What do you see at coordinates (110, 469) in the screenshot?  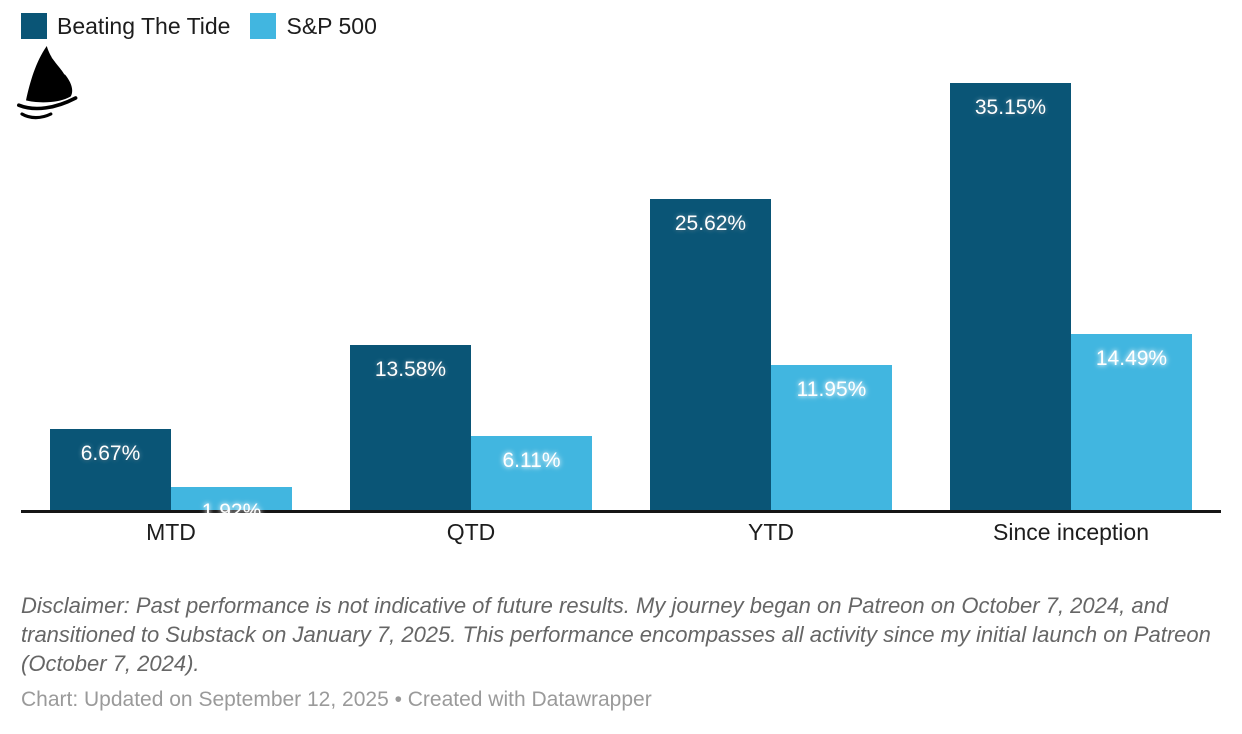 I see `bar-beating-the-tide-mtd: 6.67%` at bounding box center [110, 469].